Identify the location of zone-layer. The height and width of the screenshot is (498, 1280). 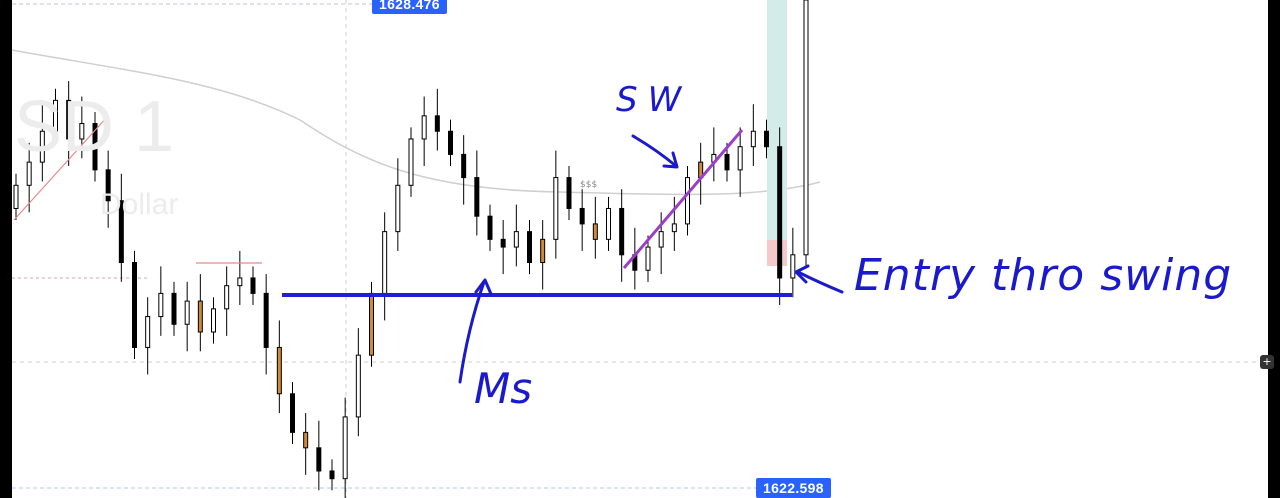
(777, 133).